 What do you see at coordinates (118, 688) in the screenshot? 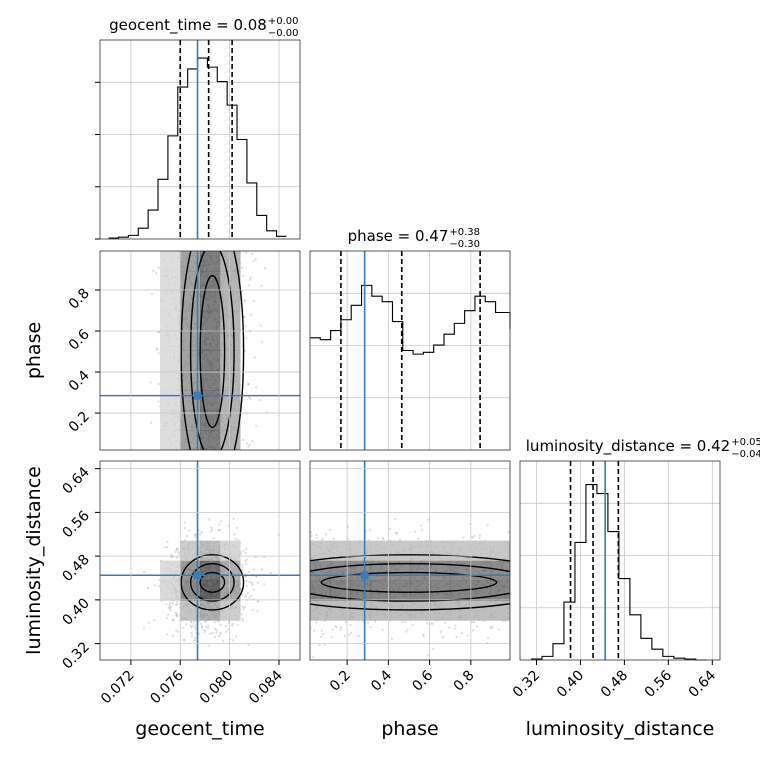
I see `x-tick-label: 0.072` at bounding box center [118, 688].